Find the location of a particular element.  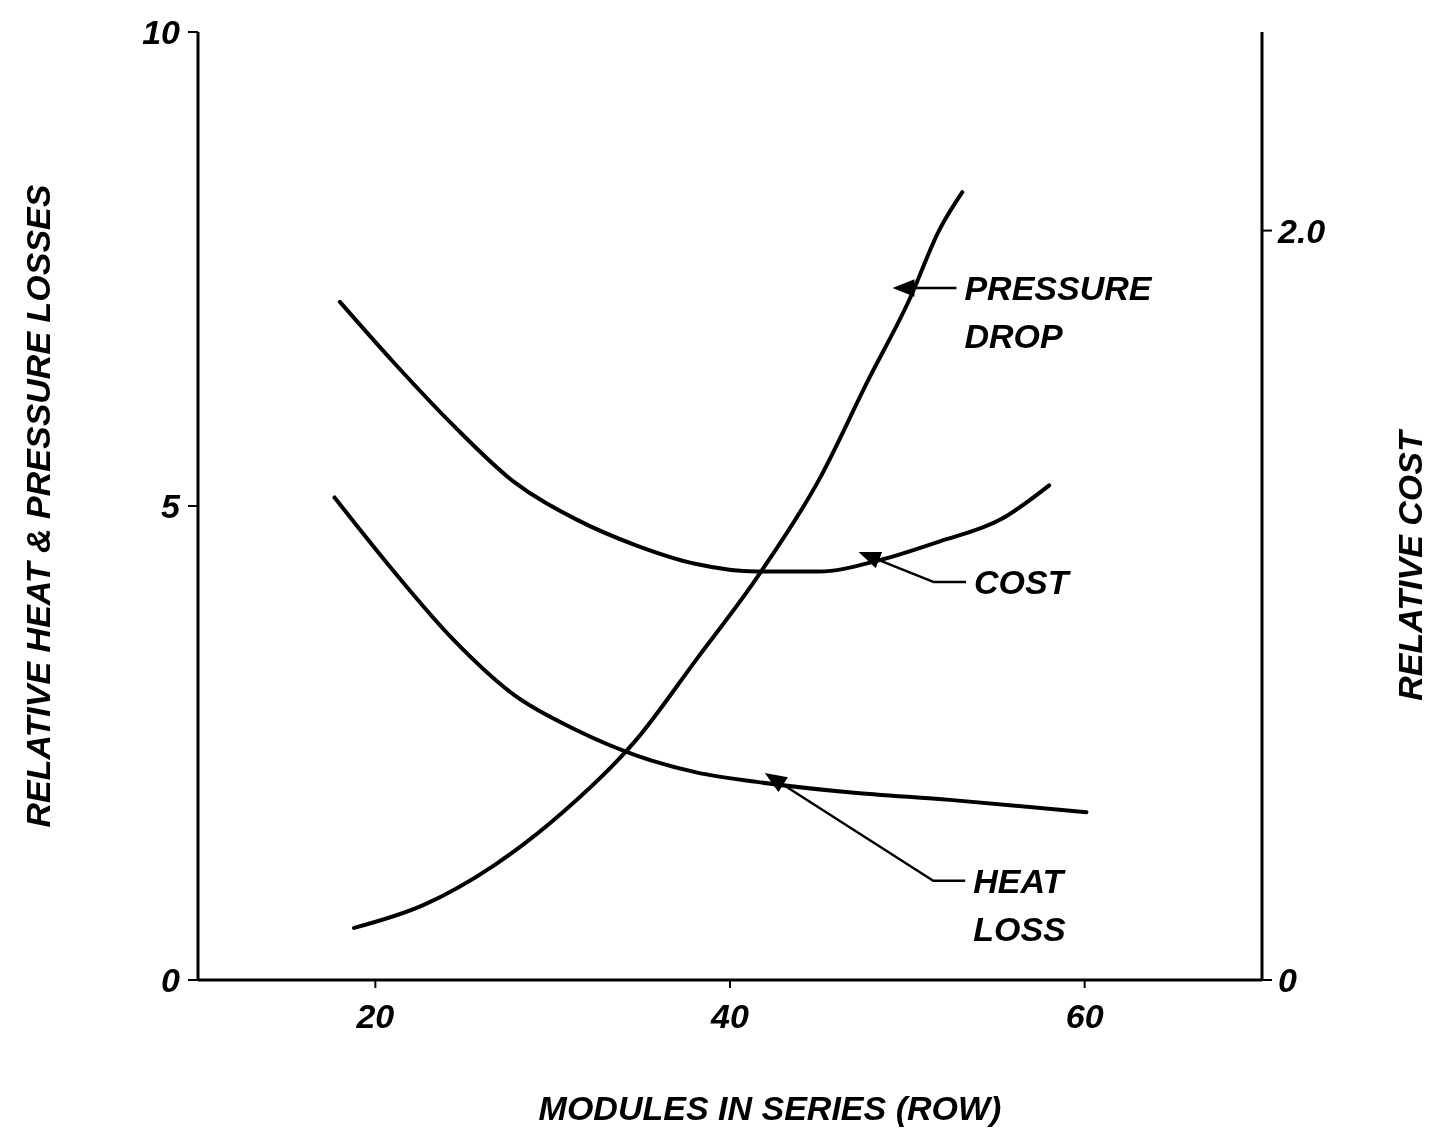

x-tick-label: 60 is located at coordinates (1084, 1016).